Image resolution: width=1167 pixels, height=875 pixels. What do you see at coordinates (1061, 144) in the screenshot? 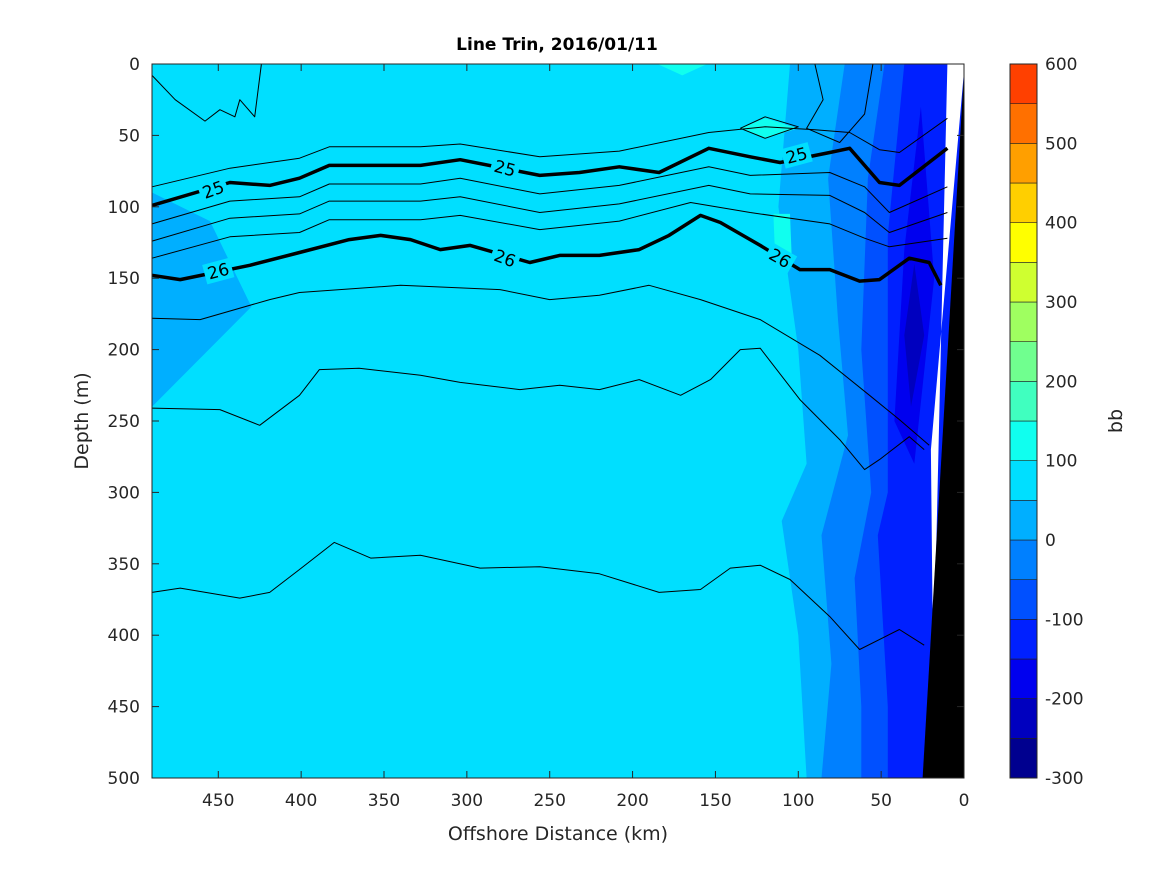
I see `colorbar-tick-label: 500` at bounding box center [1061, 144].